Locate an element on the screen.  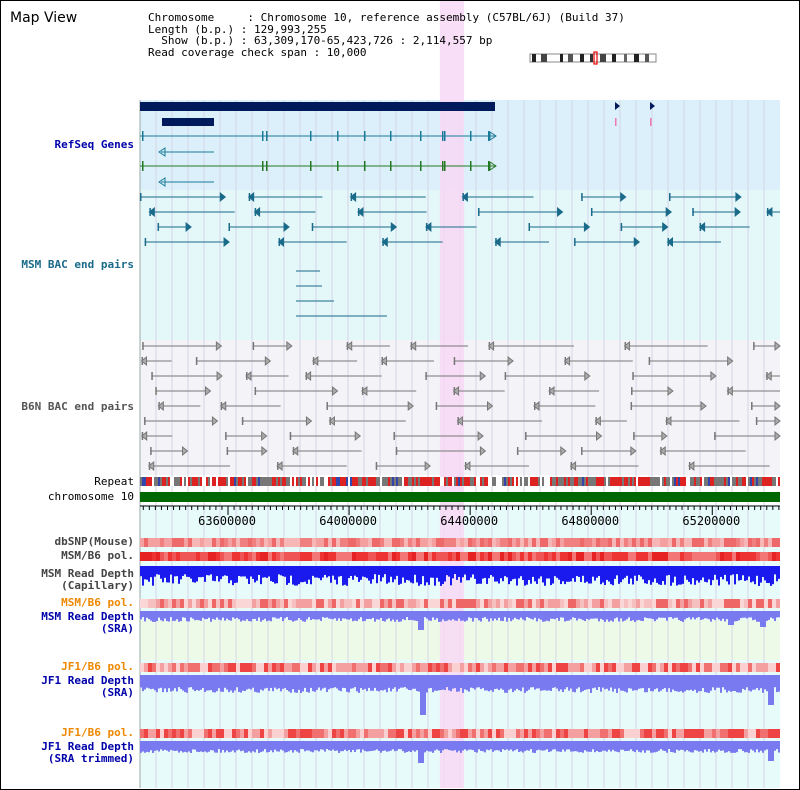
track-label-msm-depth-sra: MSM Read Depth (SRA) is located at coordinates (87, 622).